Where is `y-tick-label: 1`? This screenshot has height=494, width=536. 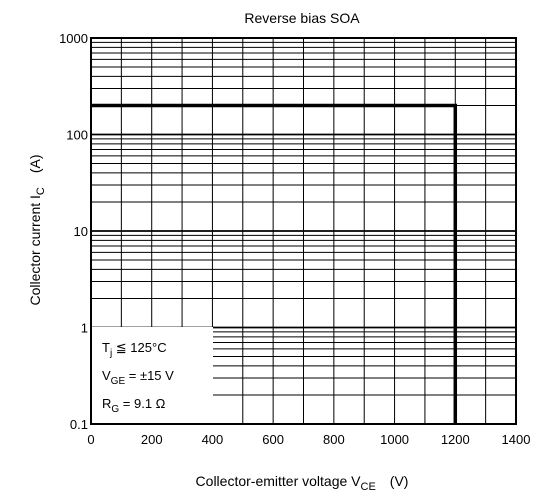
y-tick-label: 1 is located at coordinates (84, 328).